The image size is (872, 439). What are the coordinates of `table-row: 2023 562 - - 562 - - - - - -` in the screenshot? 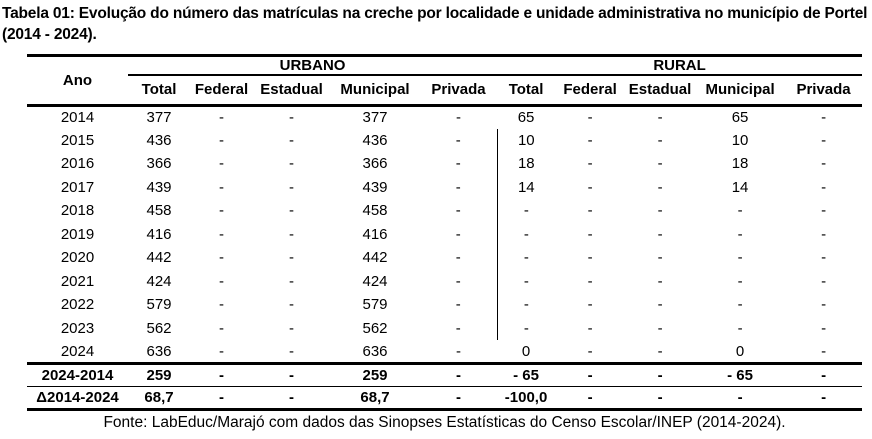 It's located at (444, 328).